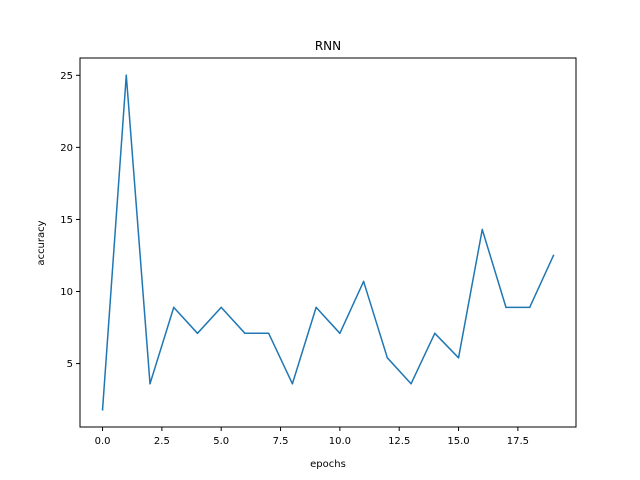  I want to click on y-tick-label: 25, so click(66, 76).